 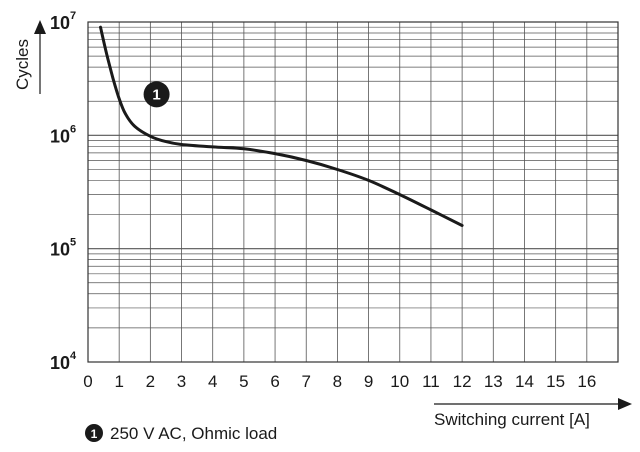 I want to click on legend: 1 250 V AC, Ohmic load, so click(x=181, y=433).